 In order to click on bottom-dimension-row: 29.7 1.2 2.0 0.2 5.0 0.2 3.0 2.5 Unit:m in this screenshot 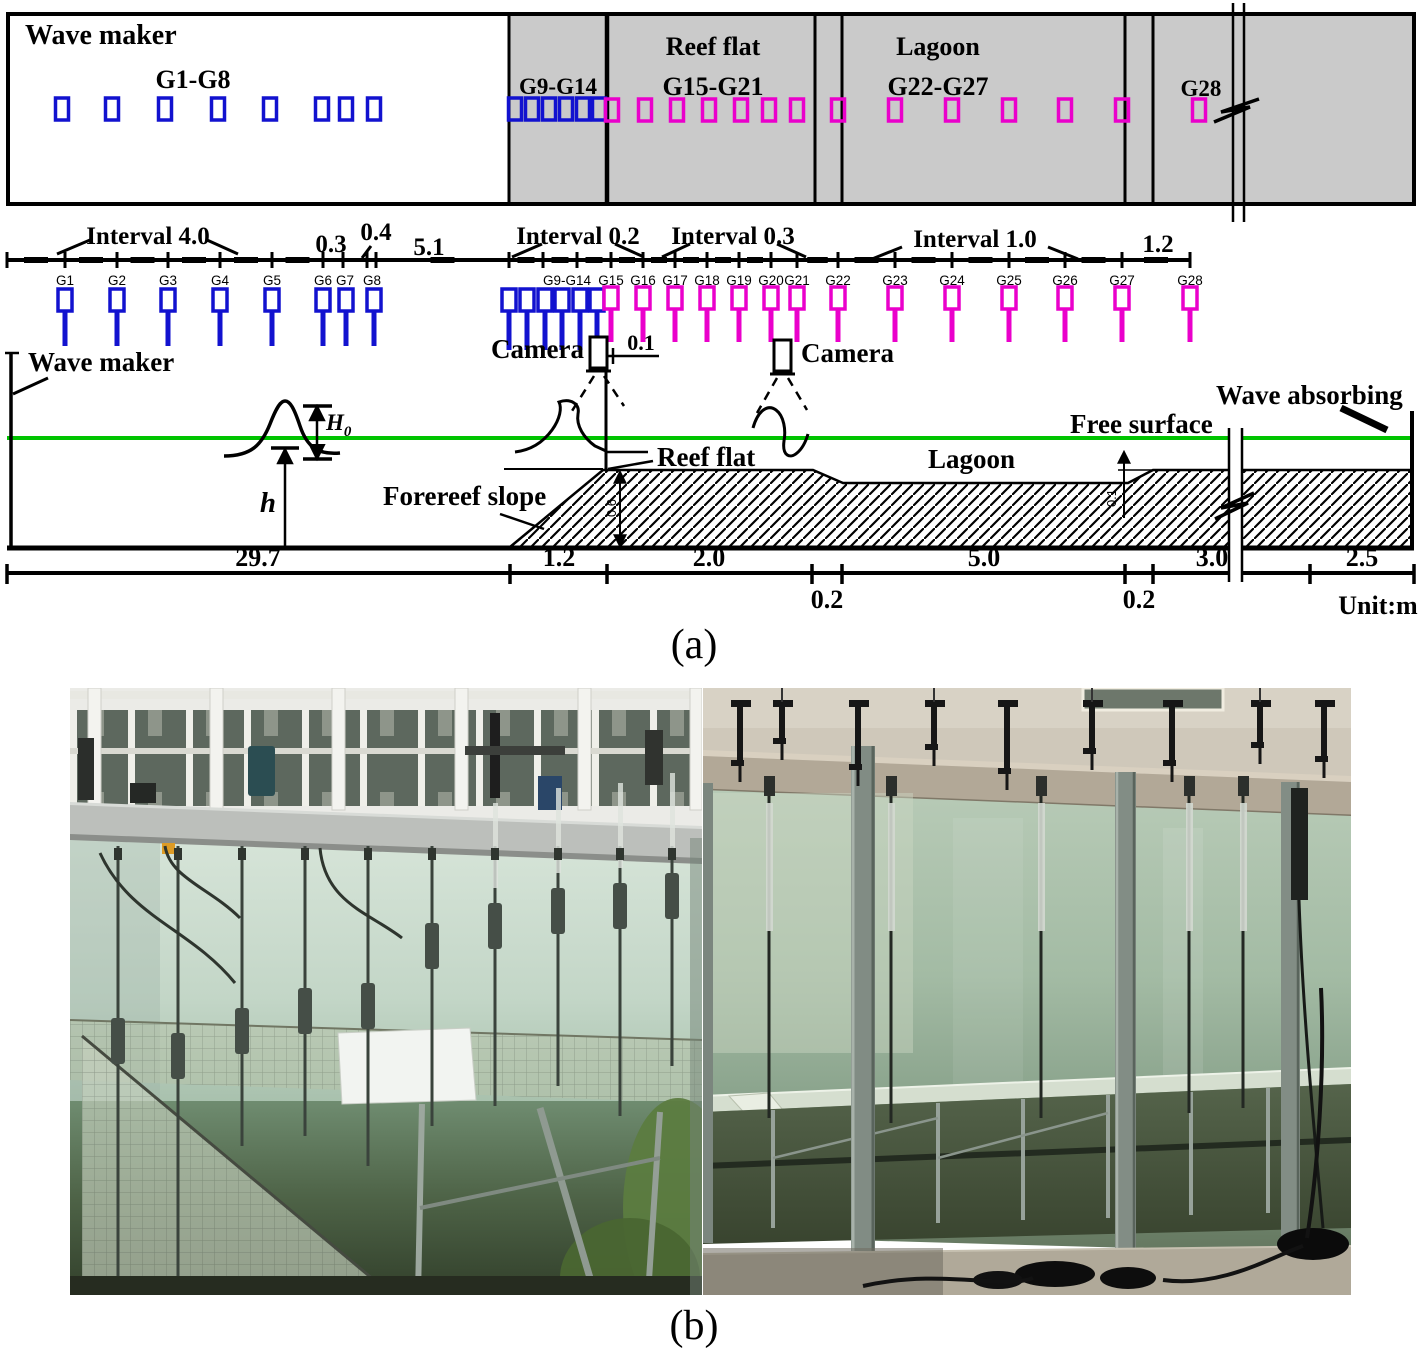, I will do `click(711, 581)`.